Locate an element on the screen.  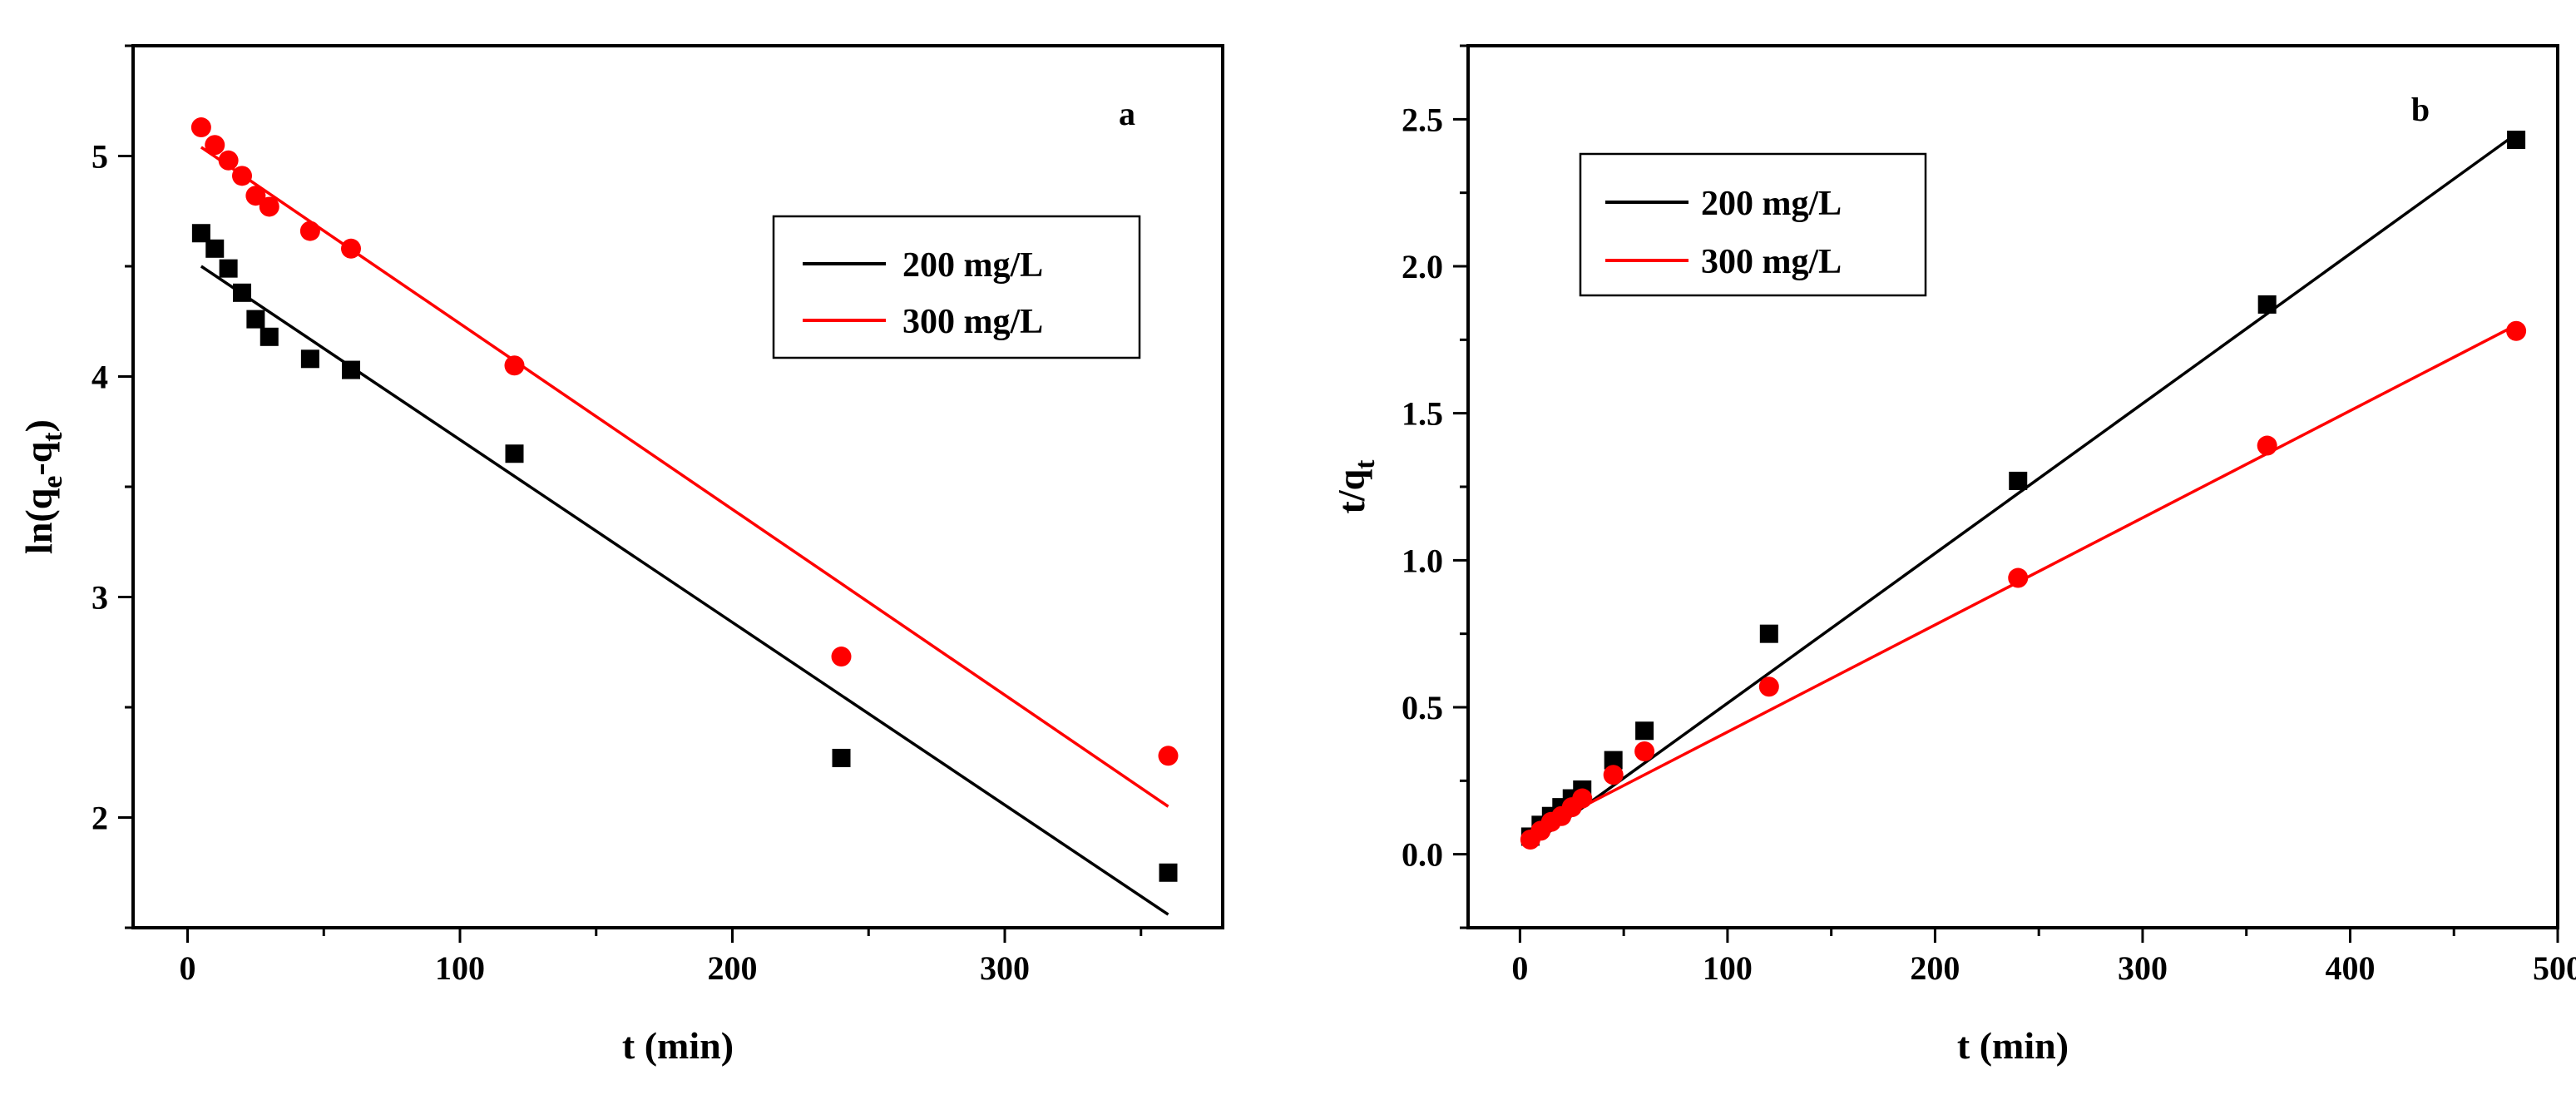
x-axis-ticks: 0 100 200 300 400 500 is located at coordinates (2043, 957).